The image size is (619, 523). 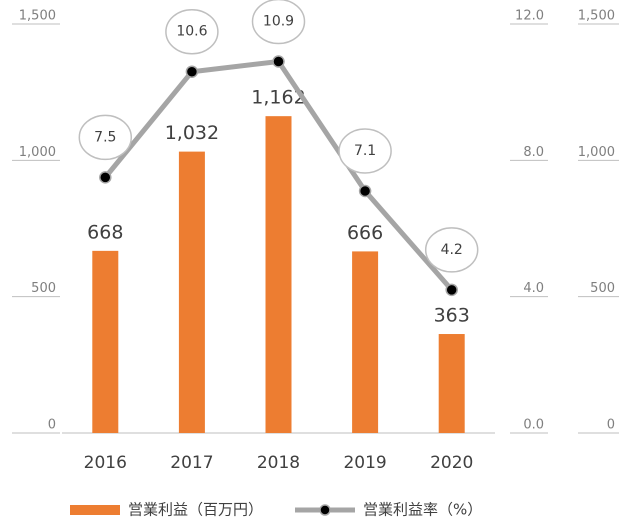 I want to click on data-label: 7.1, so click(x=365, y=151).